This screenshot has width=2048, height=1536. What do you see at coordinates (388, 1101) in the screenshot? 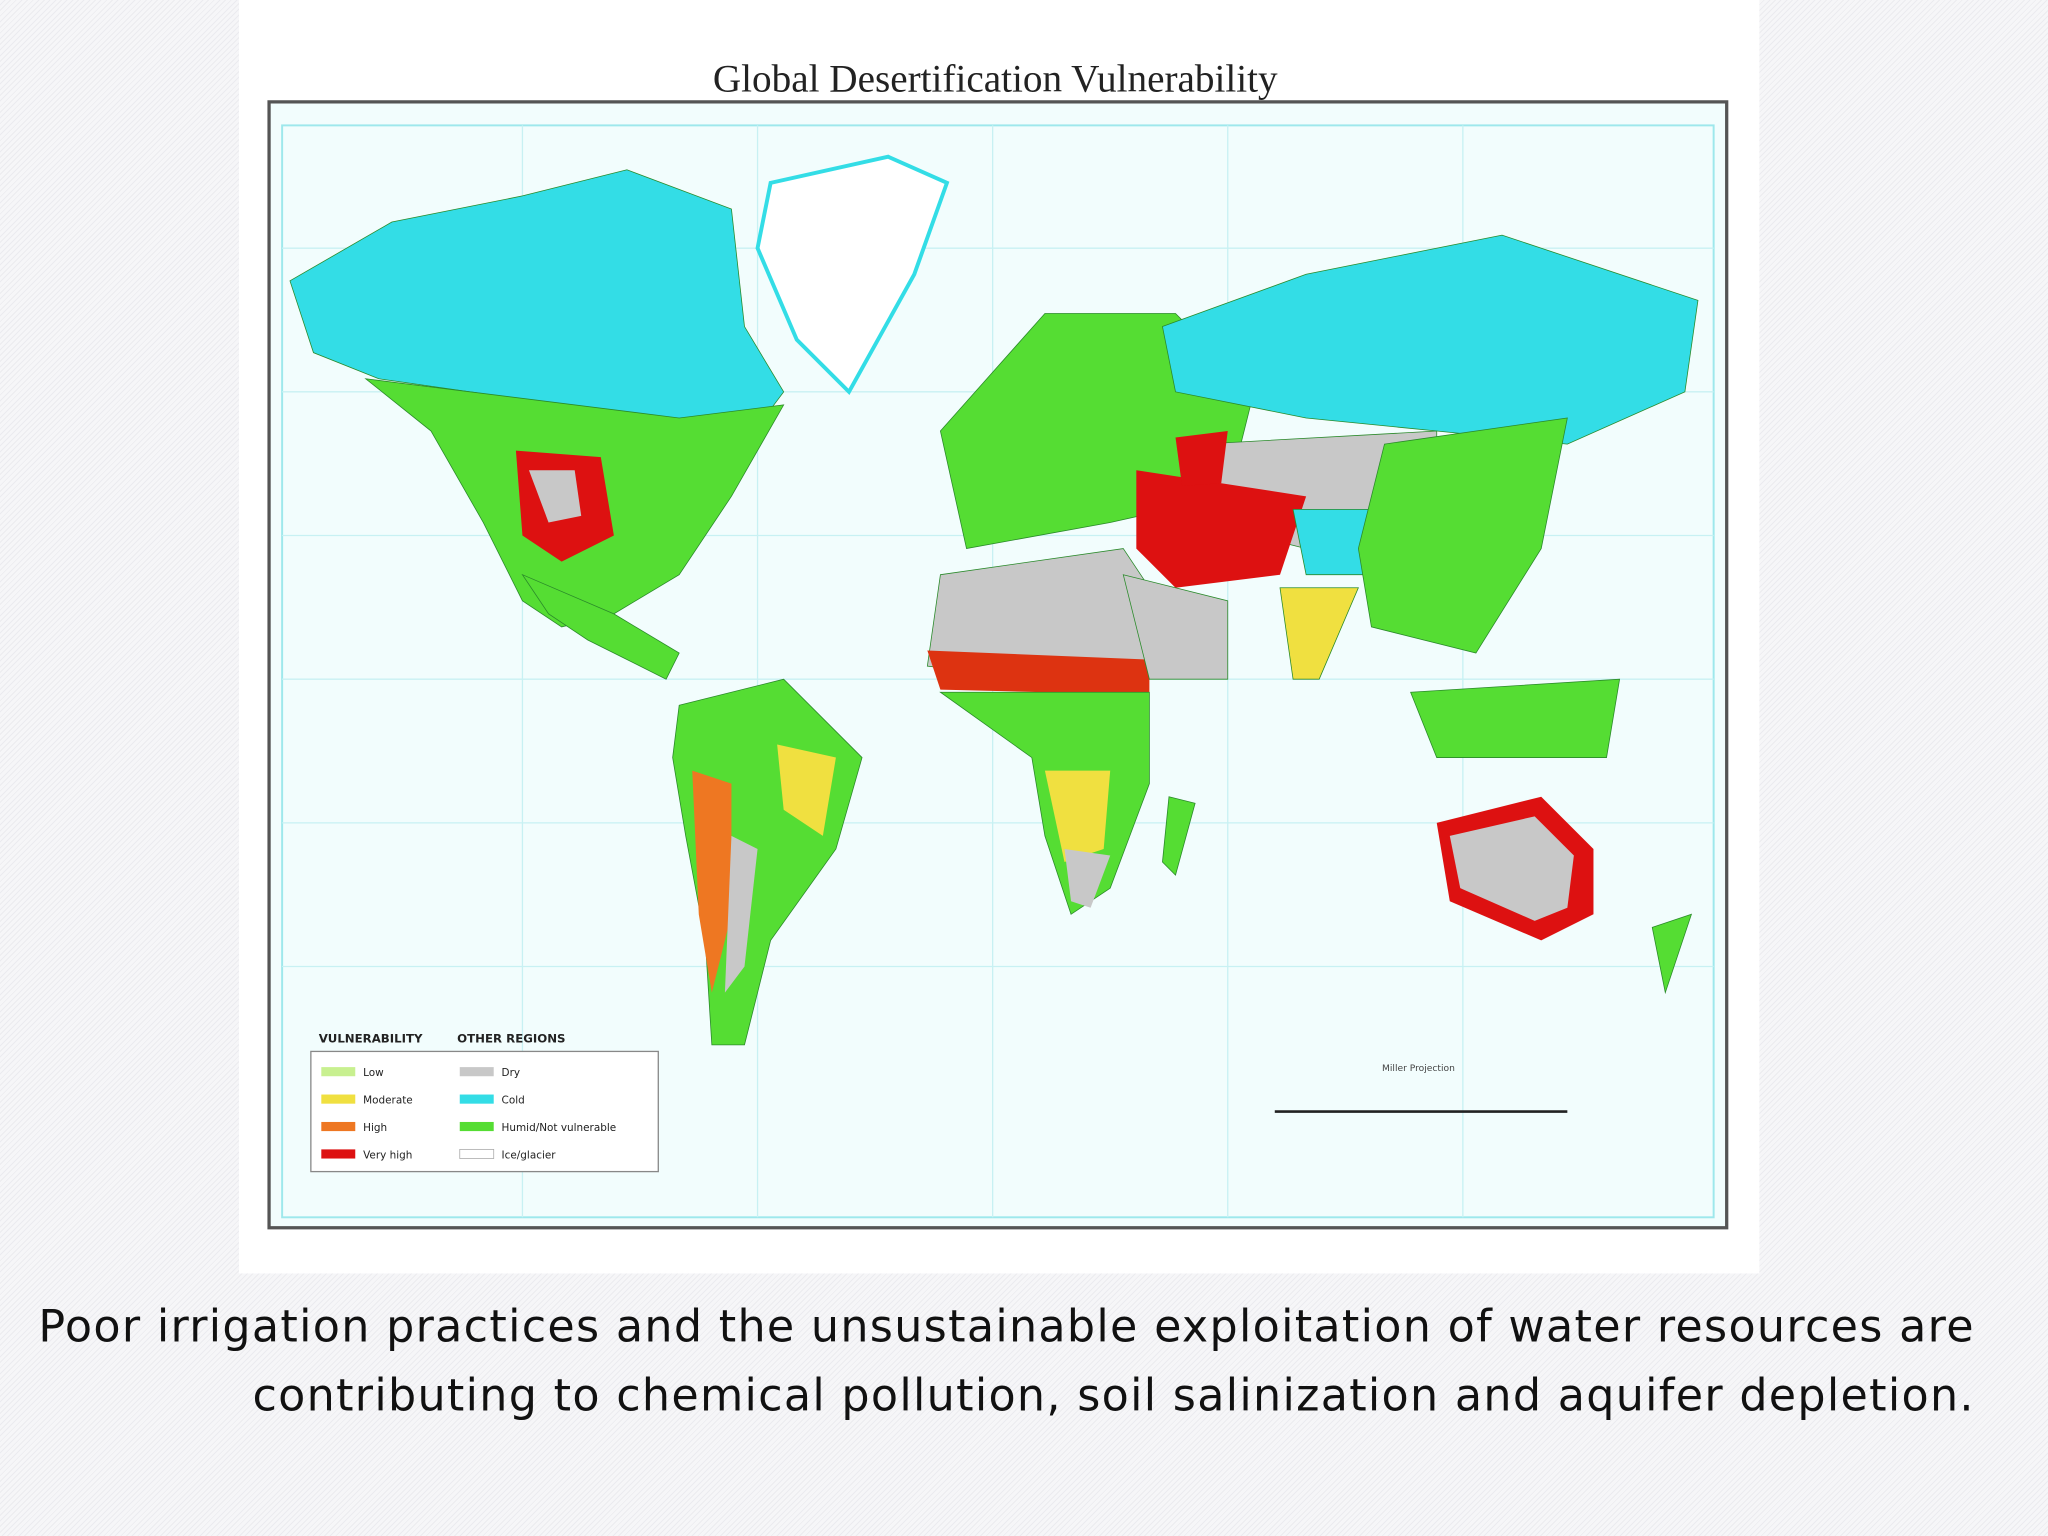
I see `legend-label: Moderate` at bounding box center [388, 1101].